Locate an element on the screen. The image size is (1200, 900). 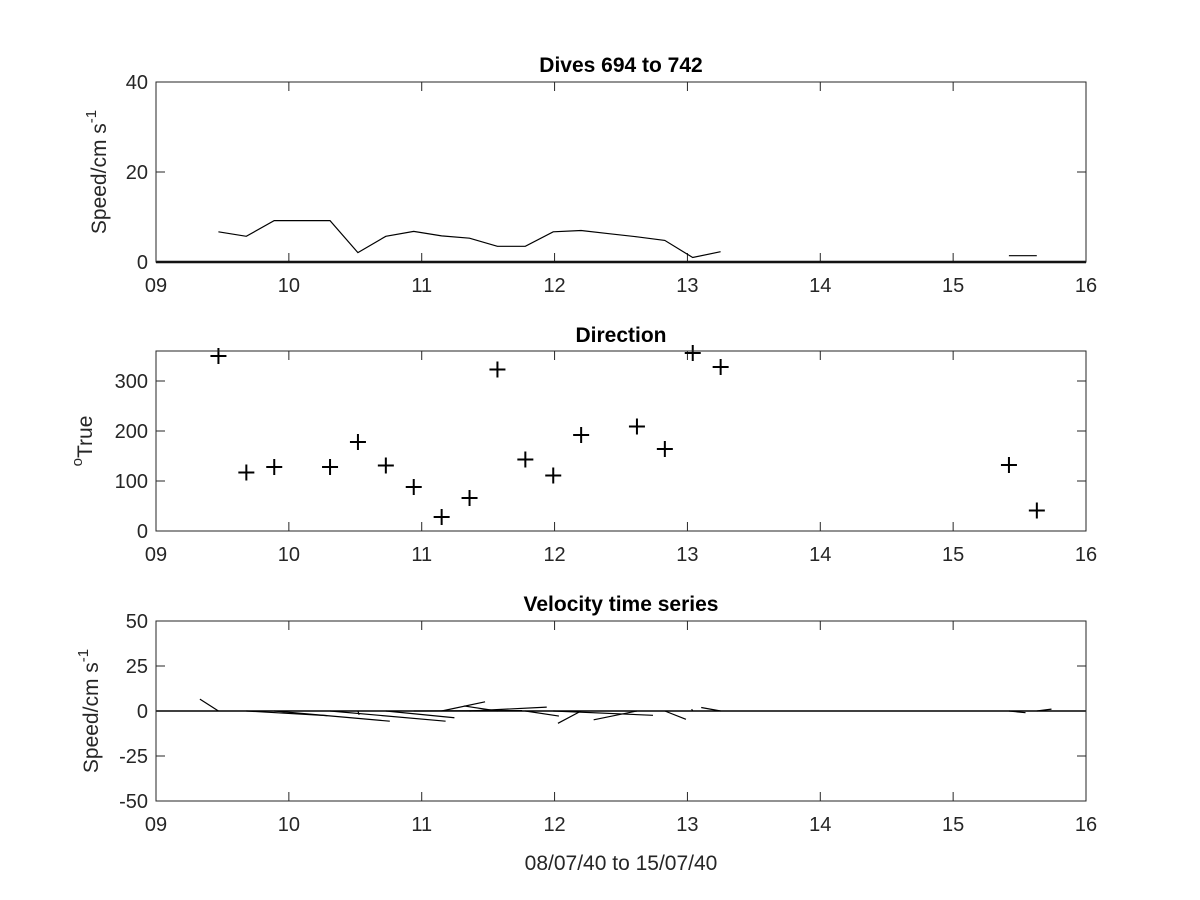
speed-x-tick-label: 10 is located at coordinates (289, 286).